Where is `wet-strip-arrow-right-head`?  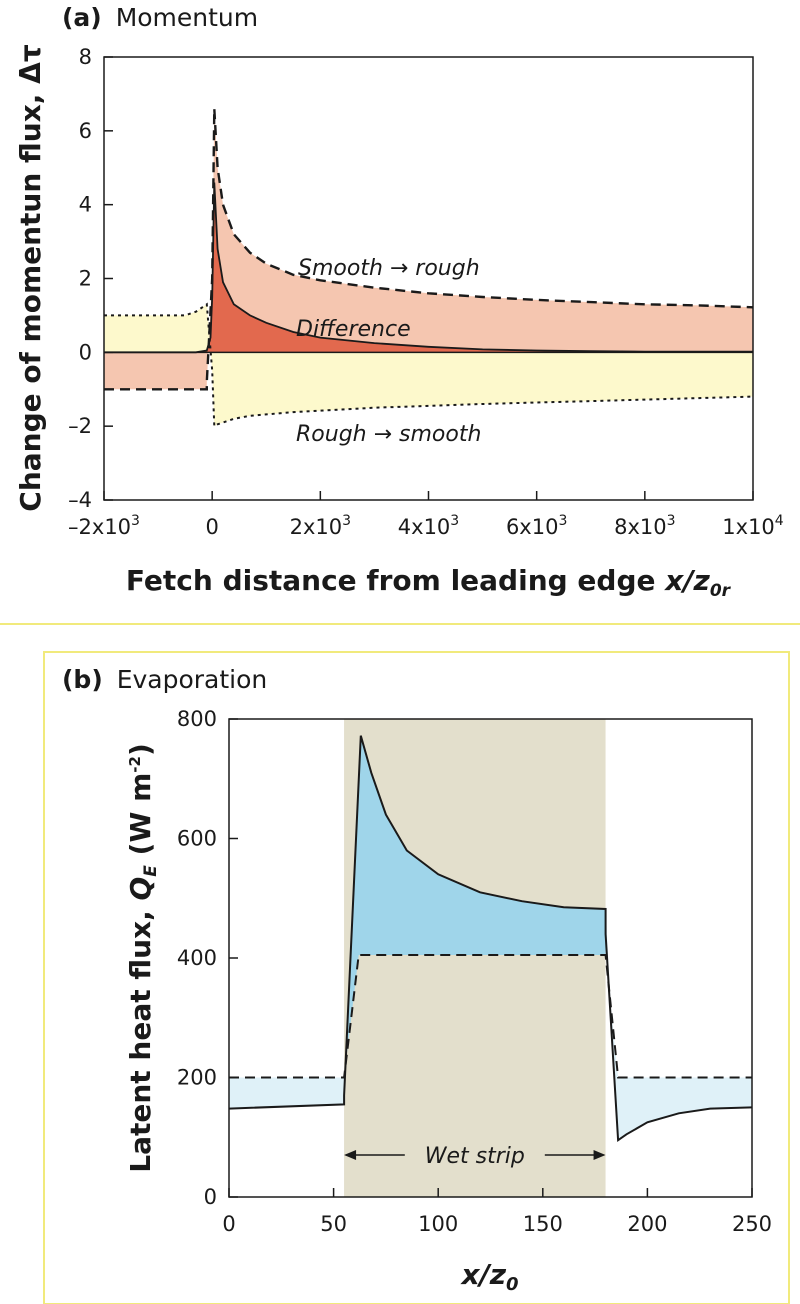 wet-strip-arrow-right-head is located at coordinates (599, 1155).